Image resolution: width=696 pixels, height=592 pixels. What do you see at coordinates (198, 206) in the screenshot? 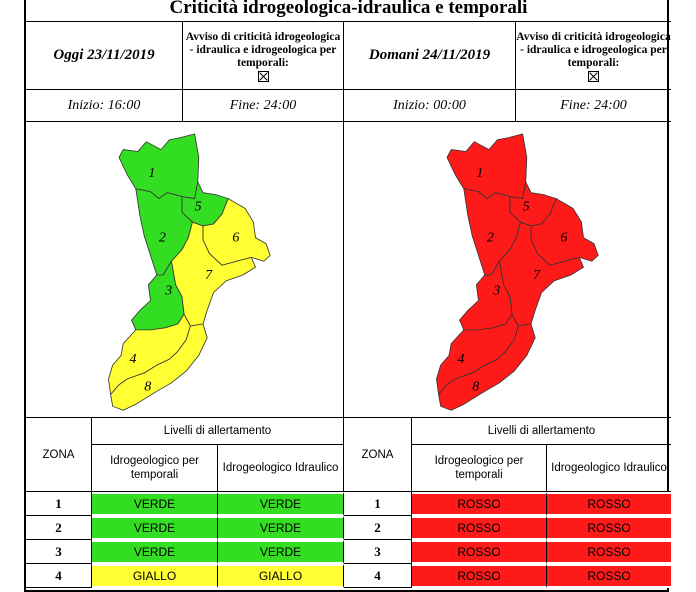
I see `today-zone-label-5: 5` at bounding box center [198, 206].